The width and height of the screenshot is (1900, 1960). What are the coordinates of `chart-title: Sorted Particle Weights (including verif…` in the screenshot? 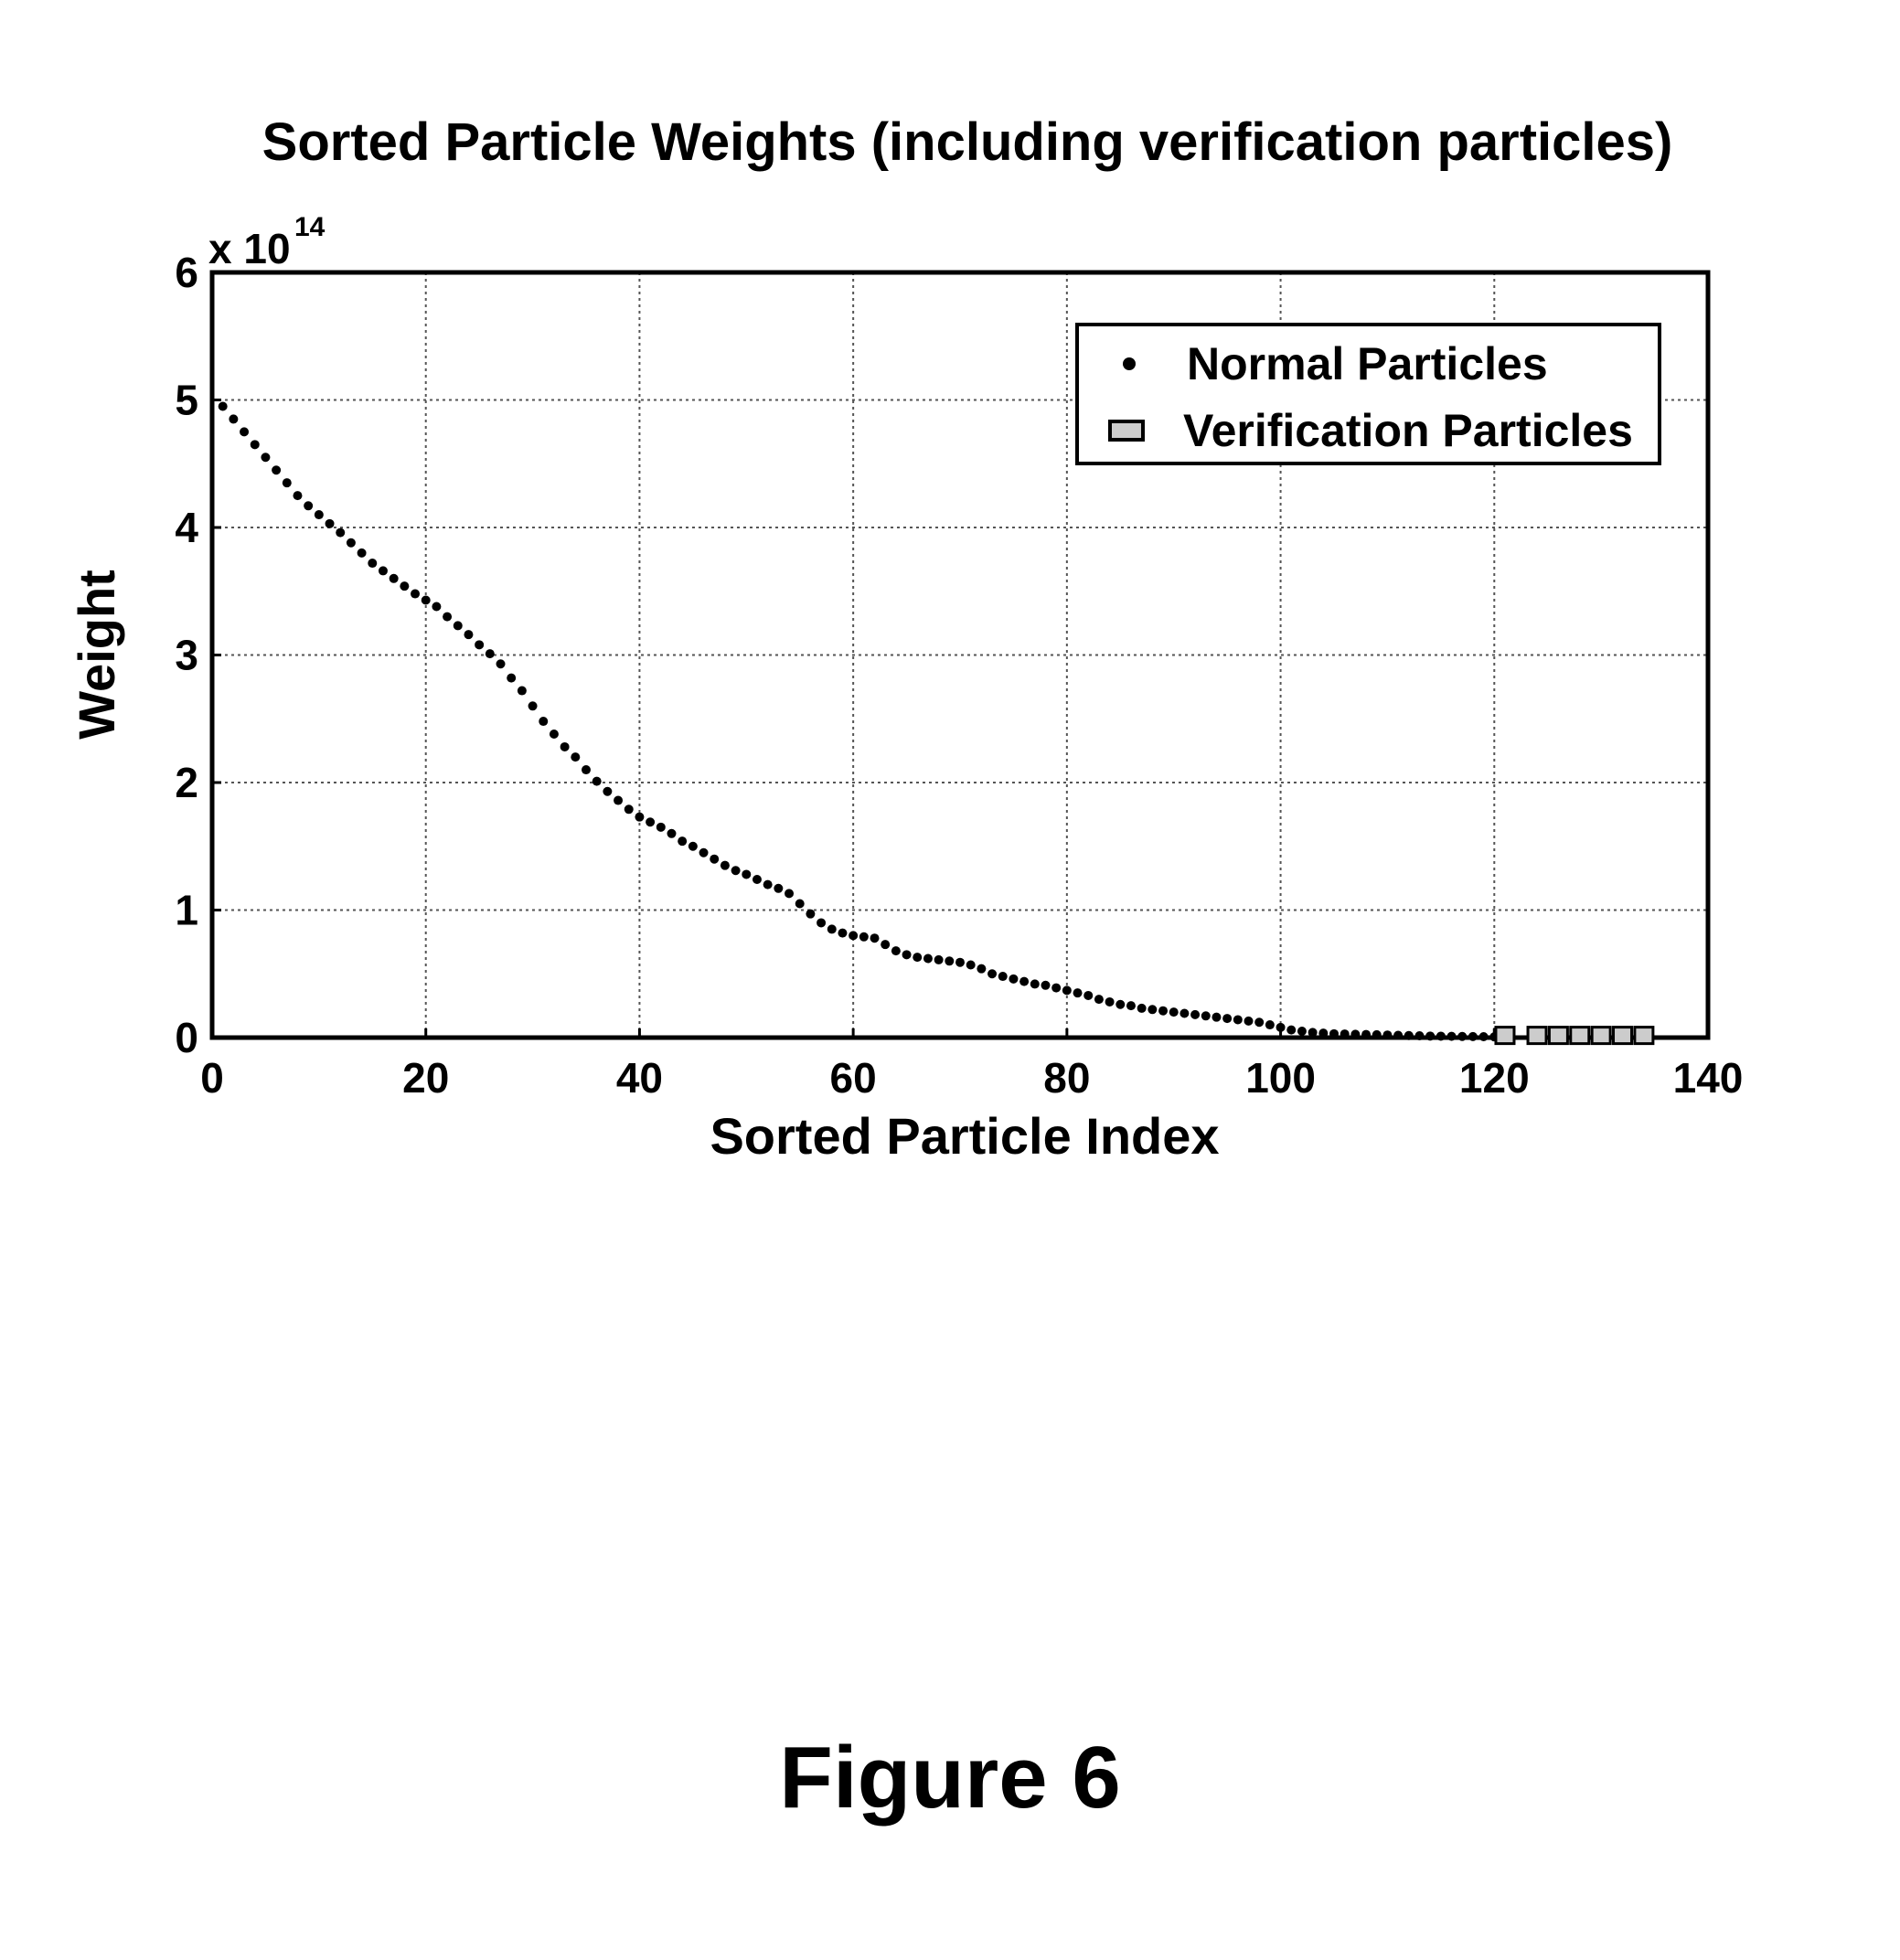 It's located at (967, 142).